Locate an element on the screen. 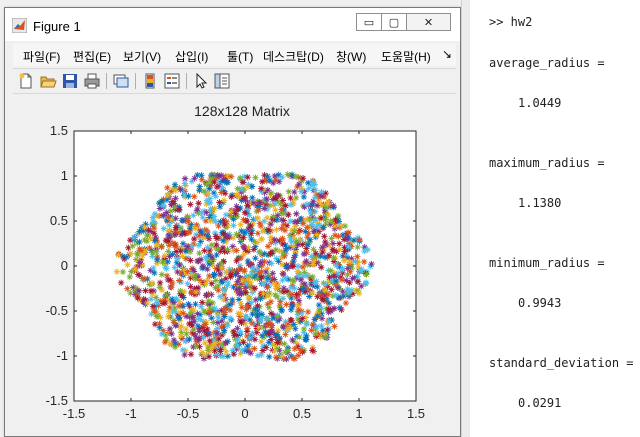 The height and width of the screenshot is (437, 640). close-button: ✕ is located at coordinates (428, 22).